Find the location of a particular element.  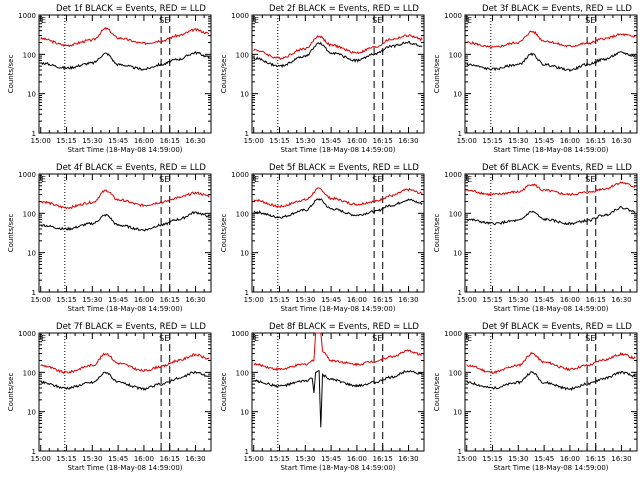

chart-title: Det 6f BLACK = Events, RED = LLD is located at coordinates (557, 168).